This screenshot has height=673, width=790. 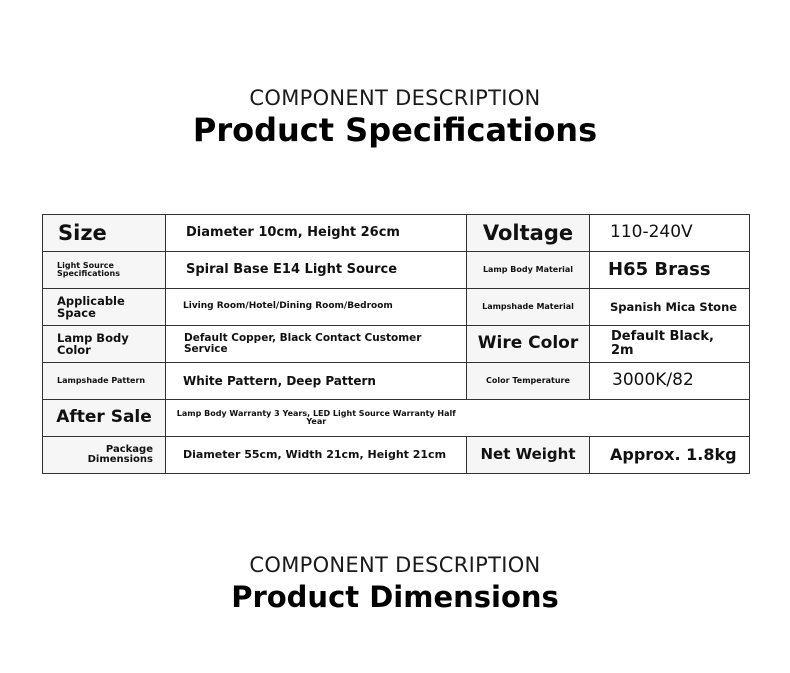 I want to click on spec-value: 3000K/82, so click(x=669, y=381).